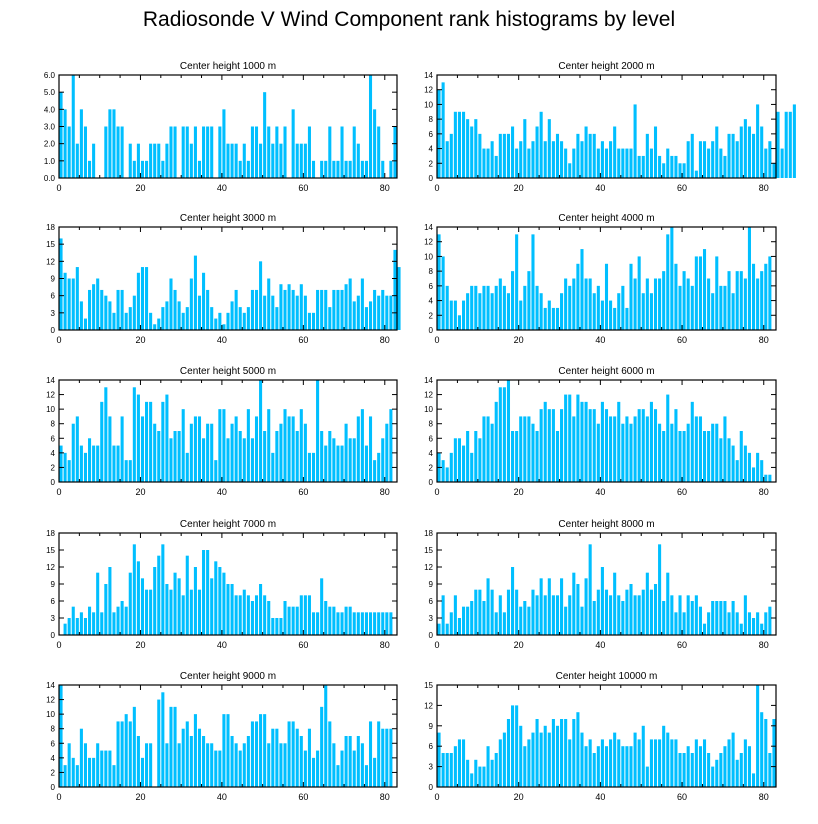 This screenshot has height=824, width=818. What do you see at coordinates (50, 714) in the screenshot?
I see `y-tick-label: 10` at bounding box center [50, 714].